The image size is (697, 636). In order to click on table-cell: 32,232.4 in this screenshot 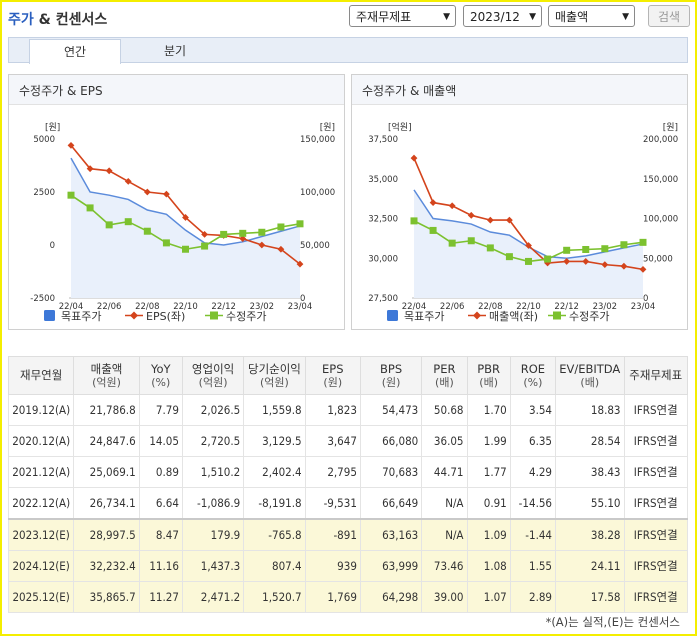, I will do `click(106, 566)`.